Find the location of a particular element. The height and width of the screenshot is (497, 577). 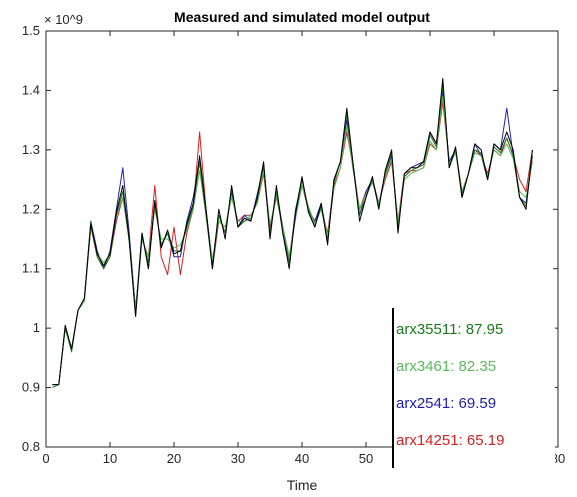

y-tick-label: 1.3 is located at coordinates (31, 149).